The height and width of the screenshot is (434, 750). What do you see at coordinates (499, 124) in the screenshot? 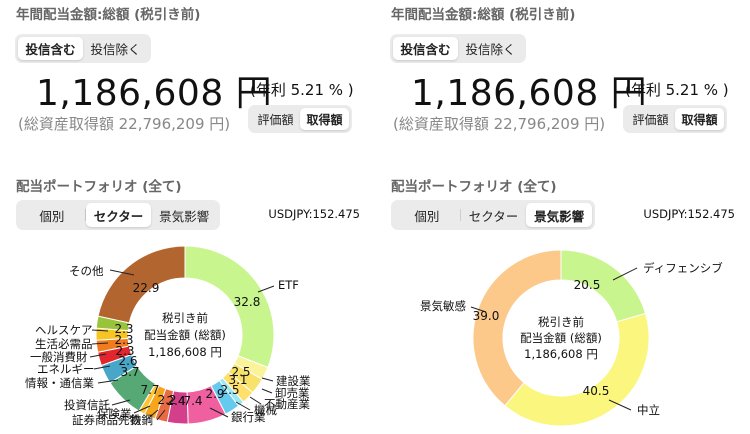
I see `acquisition-cost-total: (総資産取得額 22,796,209 円)` at bounding box center [499, 124].